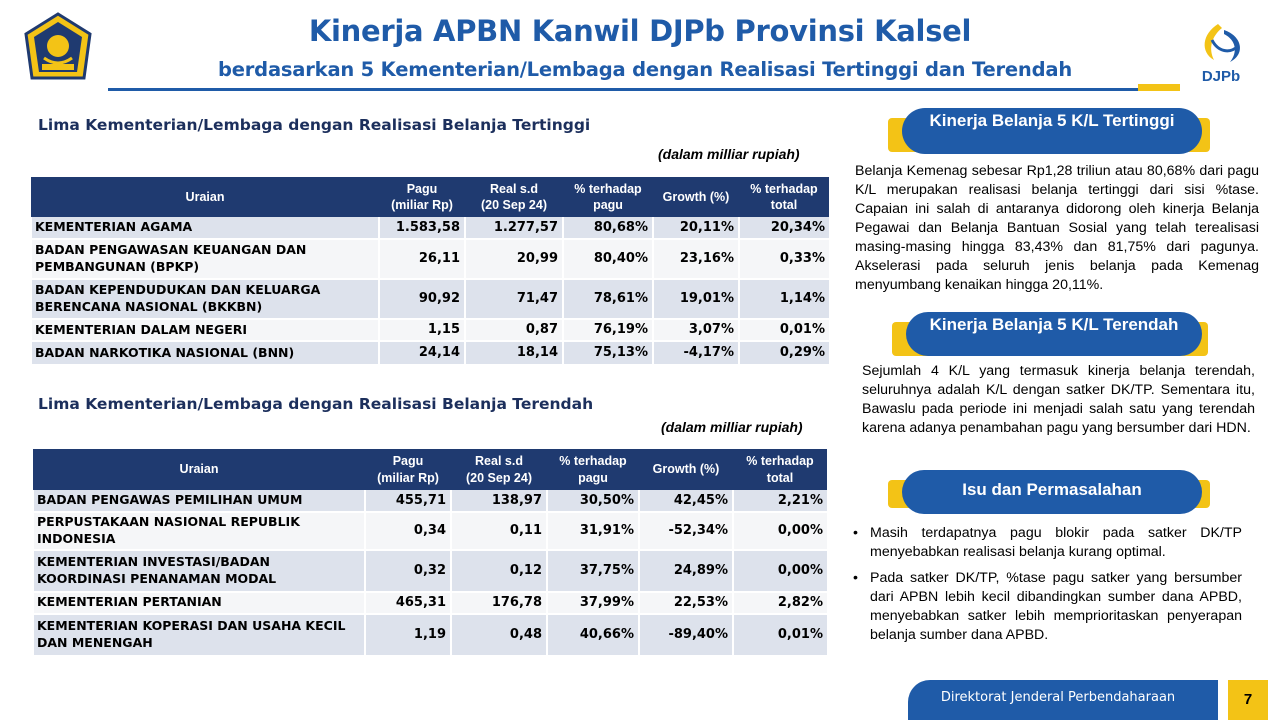 The image size is (1280, 720). I want to click on row-pagu: 90,92, so click(421, 299).